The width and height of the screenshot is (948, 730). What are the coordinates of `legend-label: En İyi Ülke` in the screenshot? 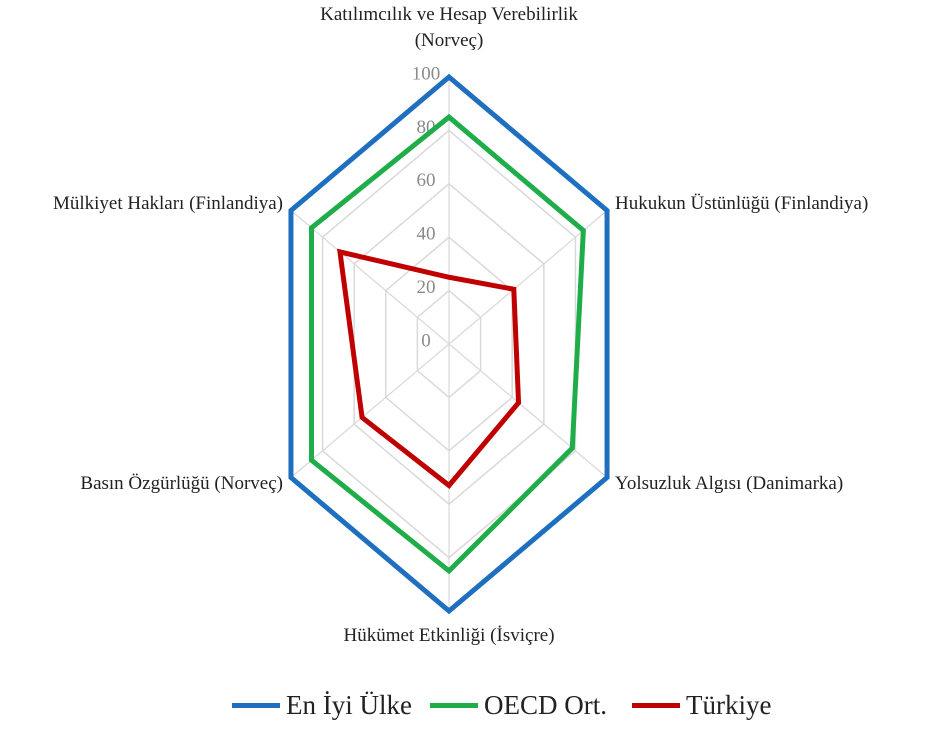 It's located at (349, 705).